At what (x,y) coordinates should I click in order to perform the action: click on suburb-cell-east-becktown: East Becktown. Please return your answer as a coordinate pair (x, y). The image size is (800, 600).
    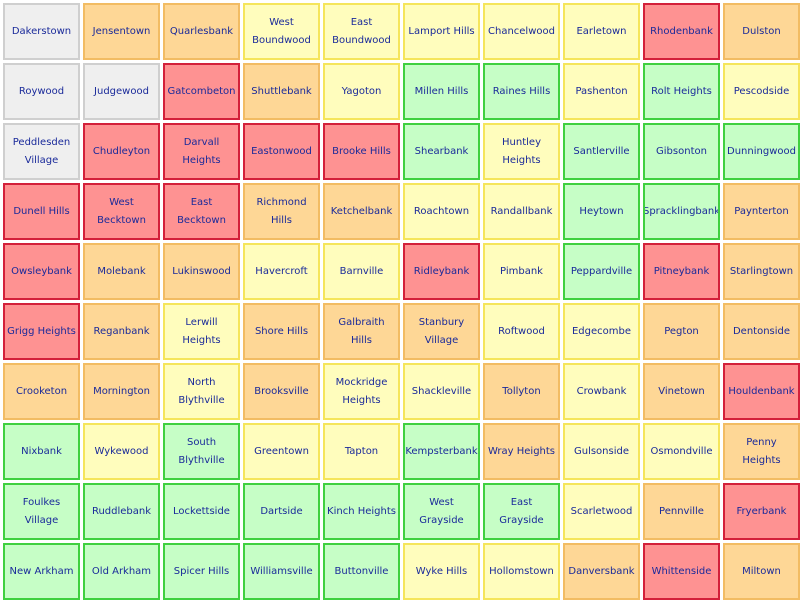
    Looking at the image, I should click on (201, 211).